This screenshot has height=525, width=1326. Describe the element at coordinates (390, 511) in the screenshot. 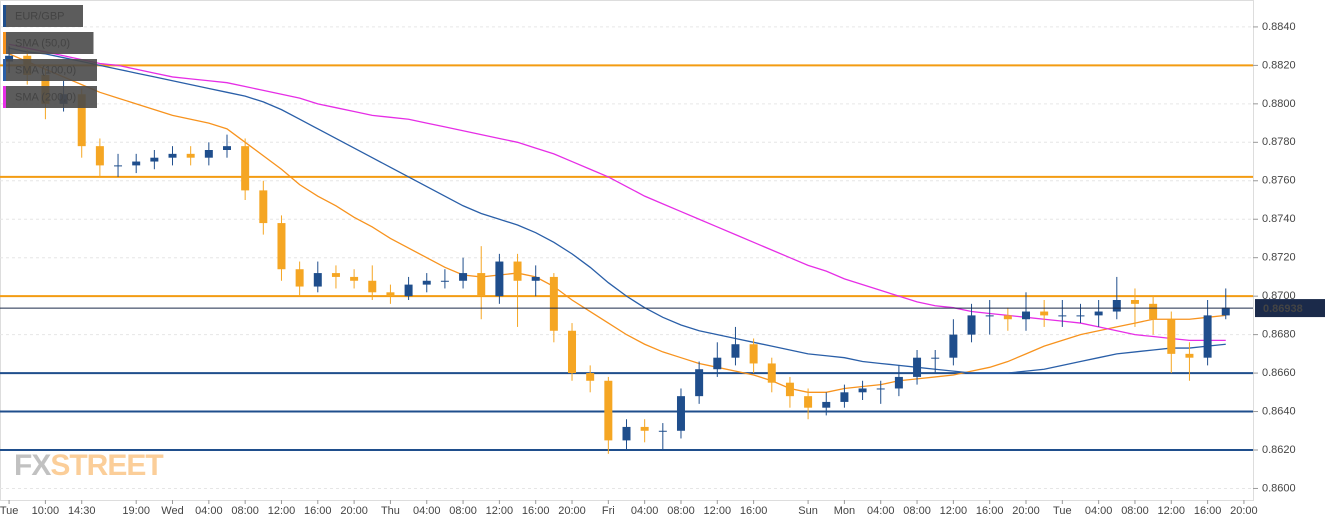

I see `x-tick-label: Thu` at that location.